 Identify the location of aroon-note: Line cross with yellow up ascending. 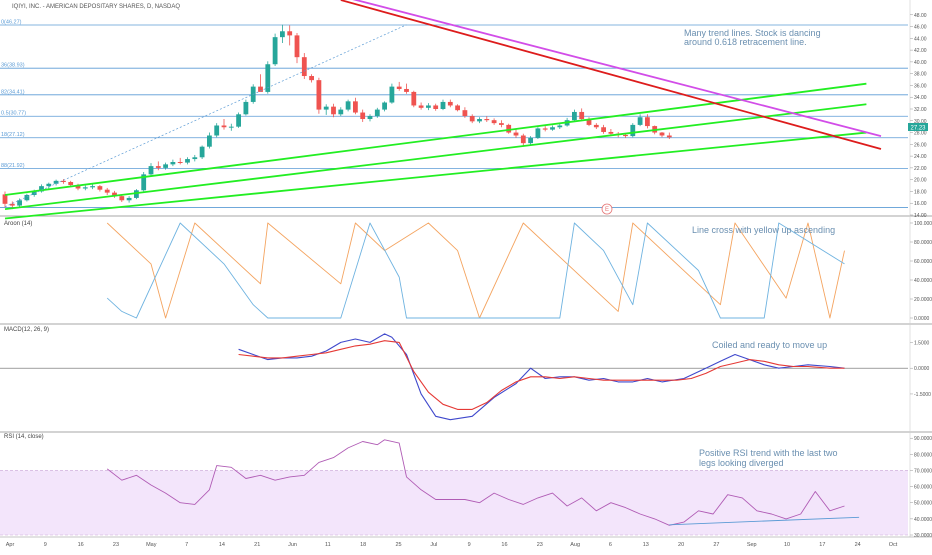
(763, 230).